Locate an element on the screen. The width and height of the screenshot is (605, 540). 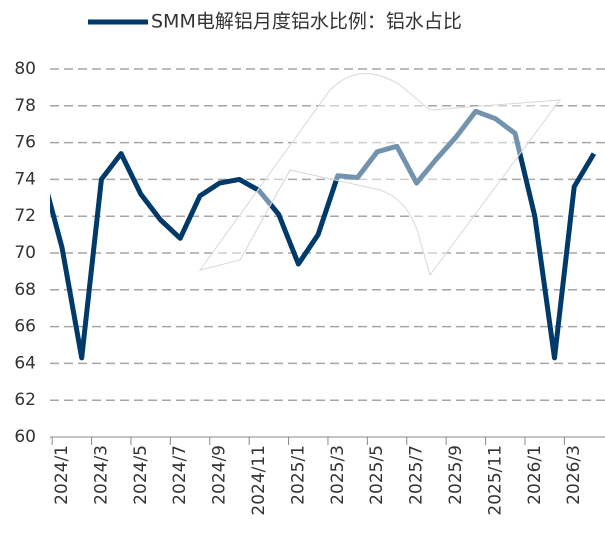
x-tick-label: 2024/3 is located at coordinates (101, 475).